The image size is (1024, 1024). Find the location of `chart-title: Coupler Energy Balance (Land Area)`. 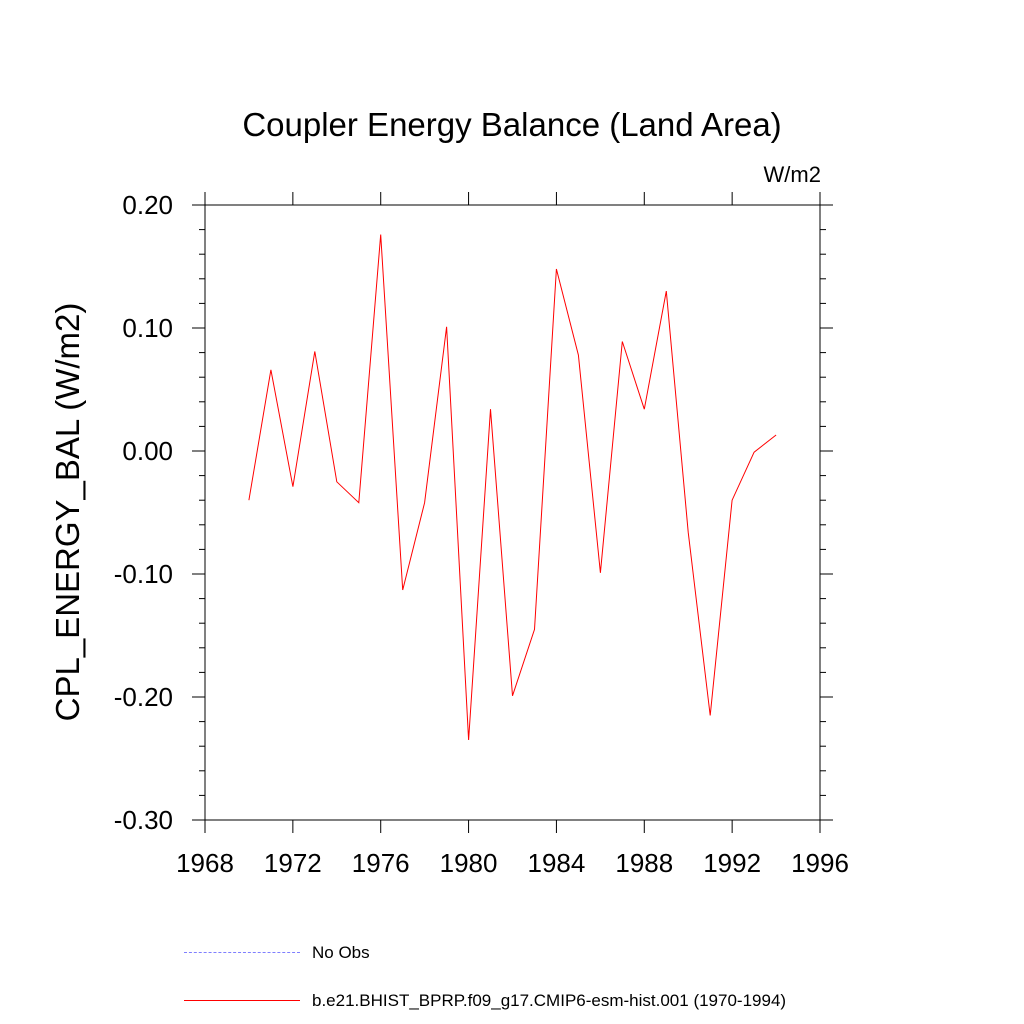

chart-title: Coupler Energy Balance (Land Area) is located at coordinates (512, 124).